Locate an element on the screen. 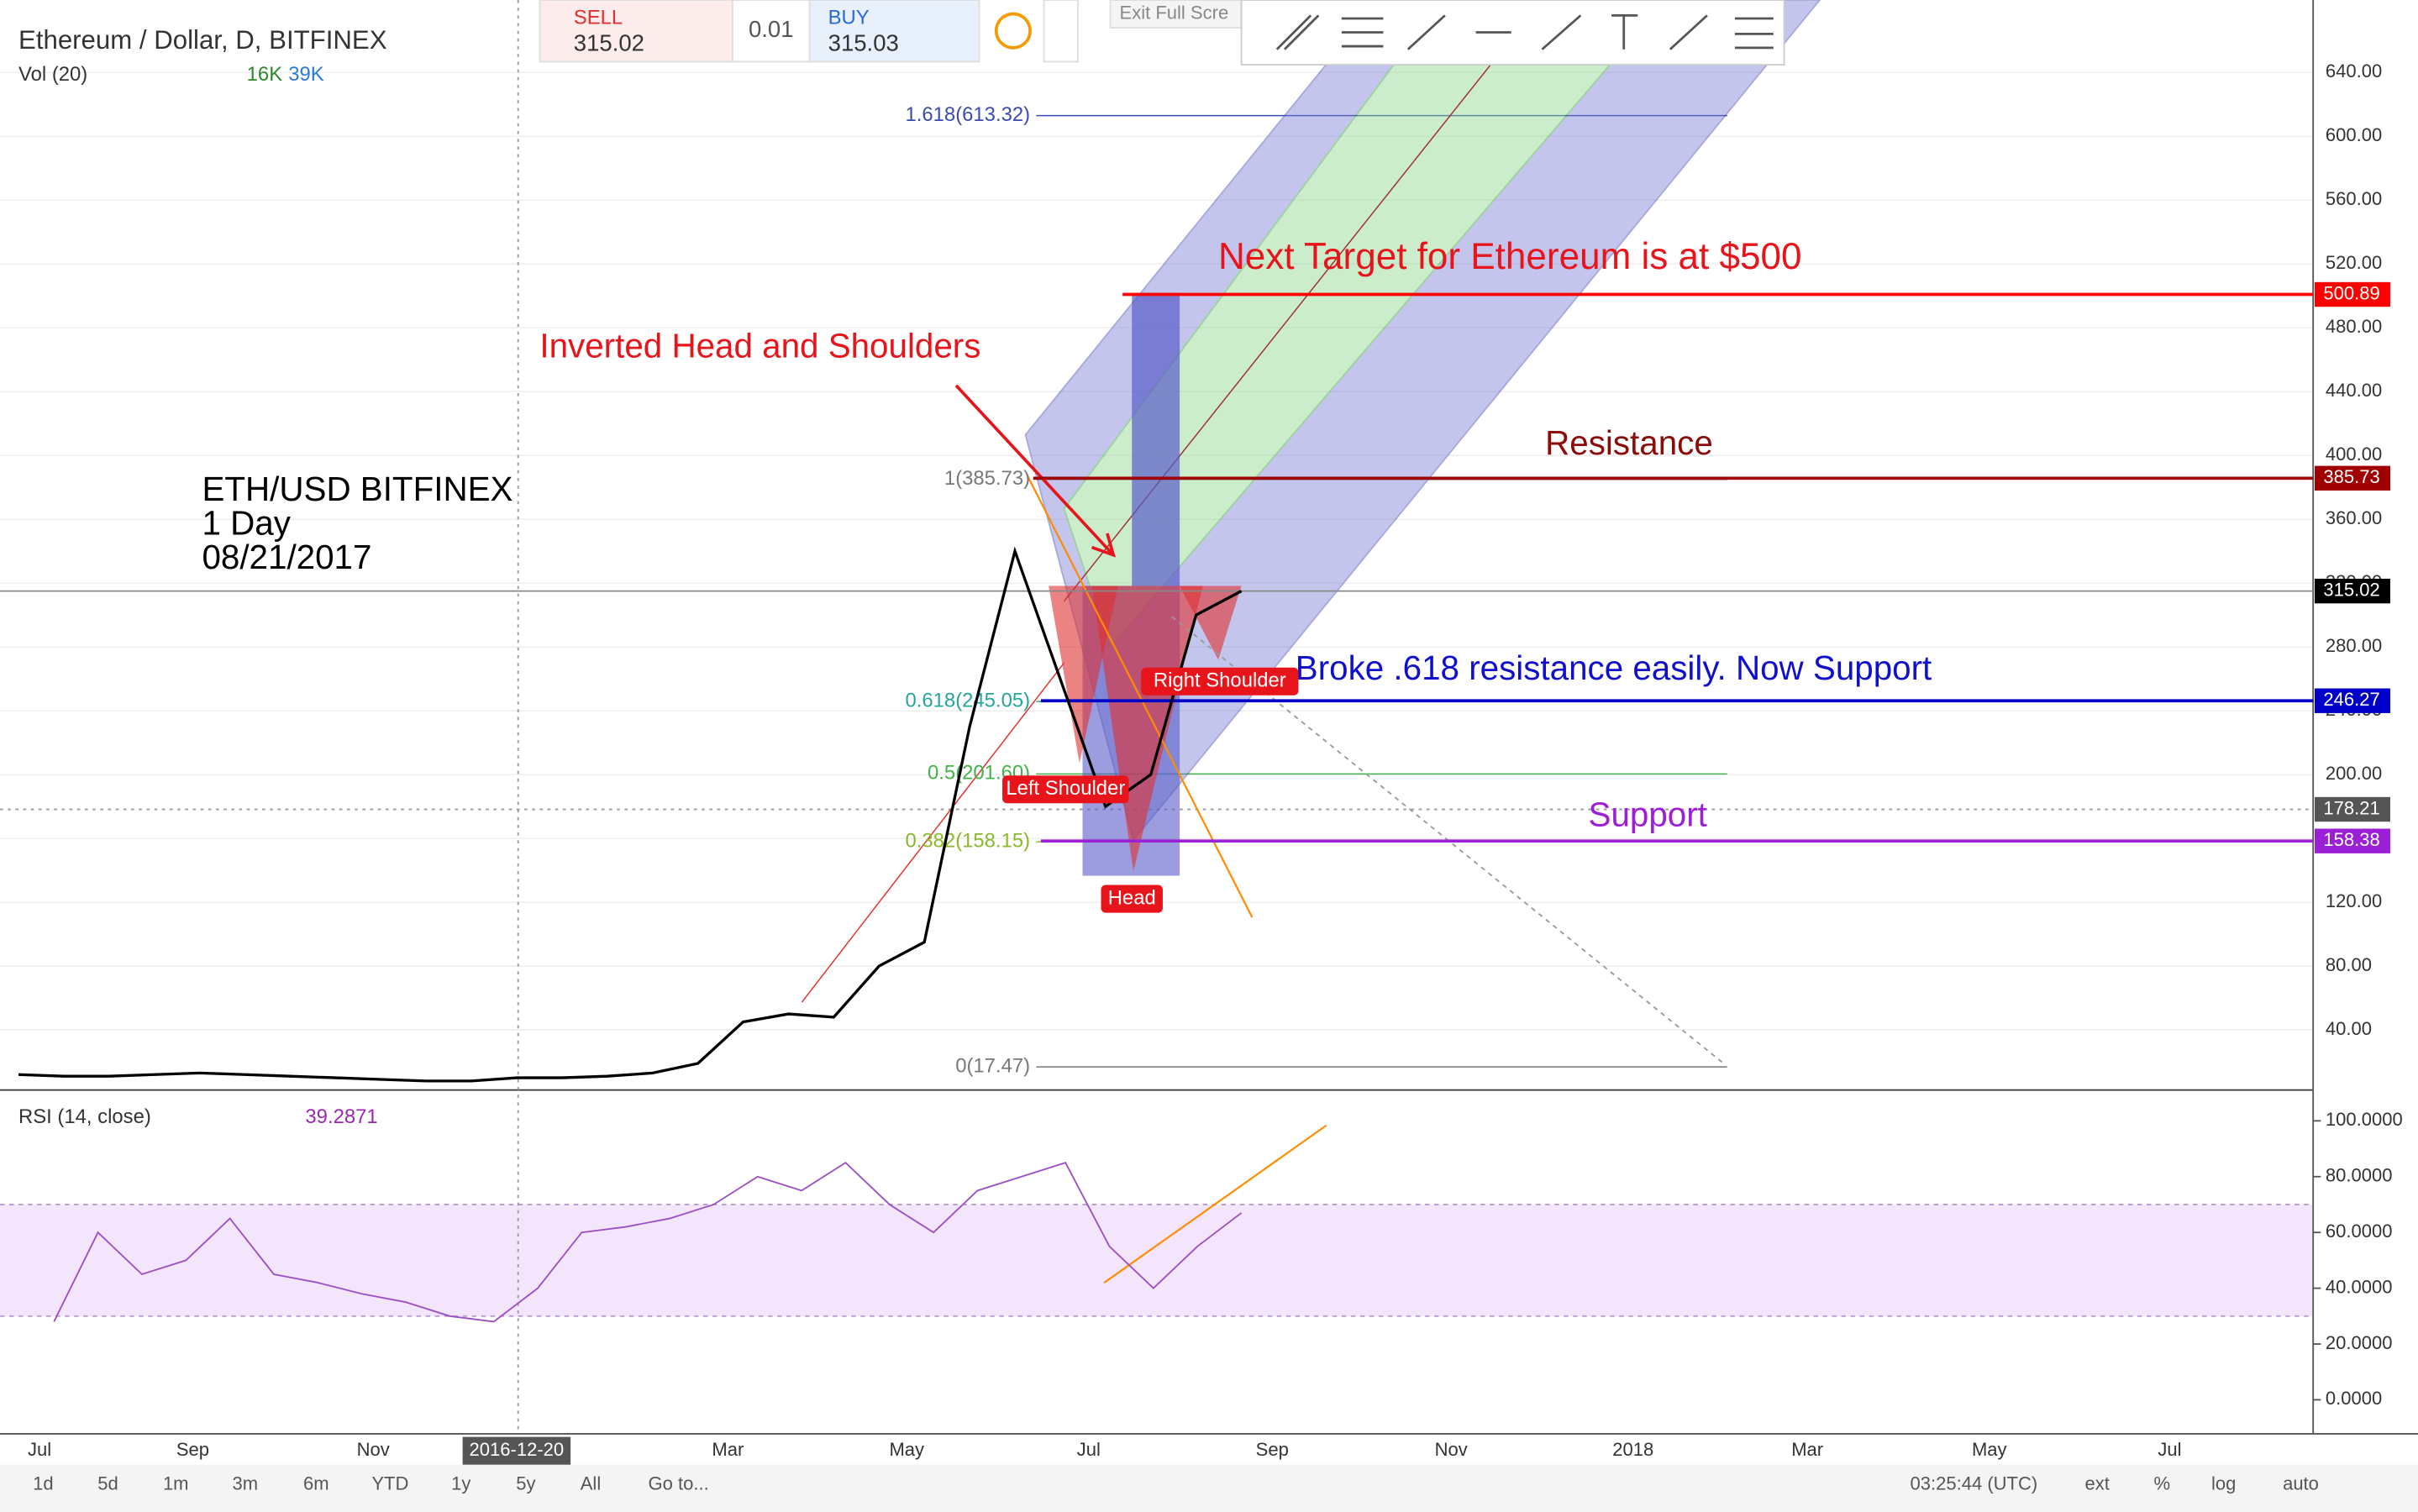  sell-label: SELL is located at coordinates (599, 17).